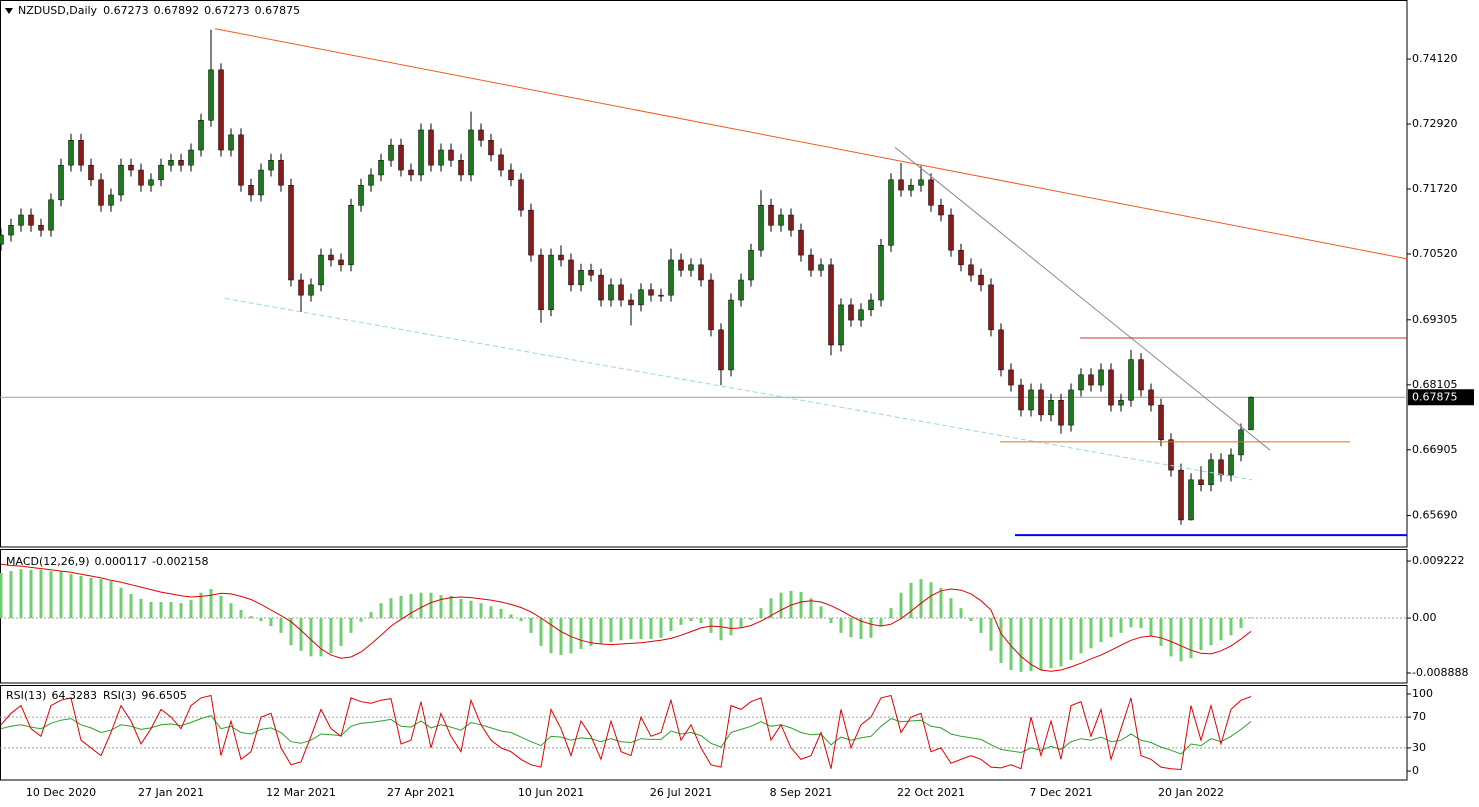  What do you see at coordinates (9, 11) in the screenshot?
I see `symbol-menu-icon` at bounding box center [9, 11].